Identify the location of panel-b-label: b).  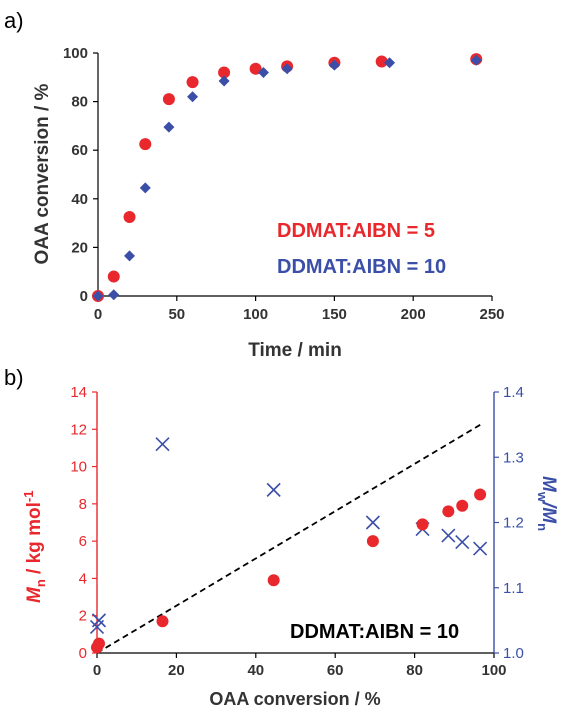
(14, 377).